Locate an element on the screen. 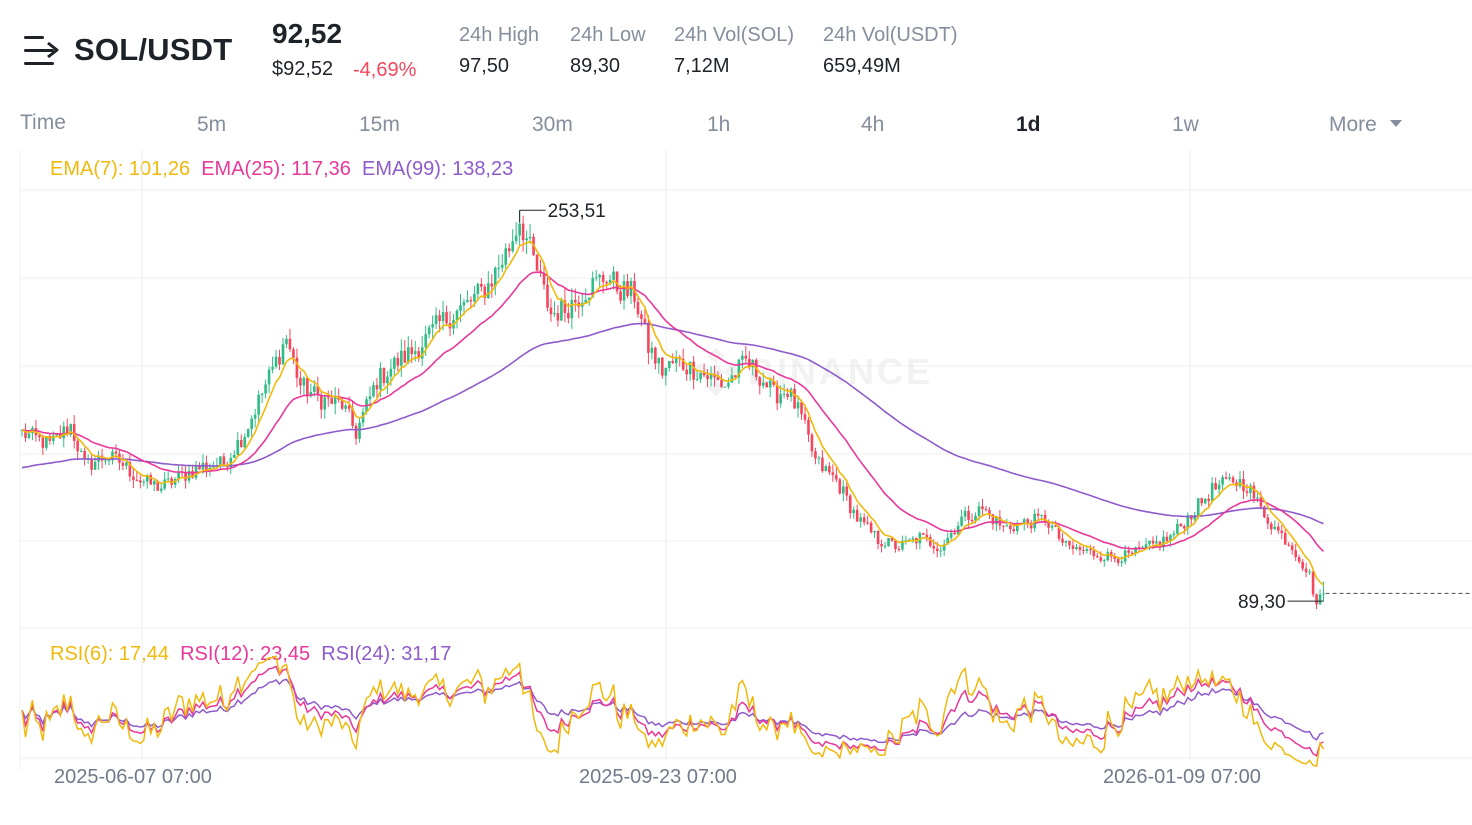  tab-15m: 15m is located at coordinates (379, 124).